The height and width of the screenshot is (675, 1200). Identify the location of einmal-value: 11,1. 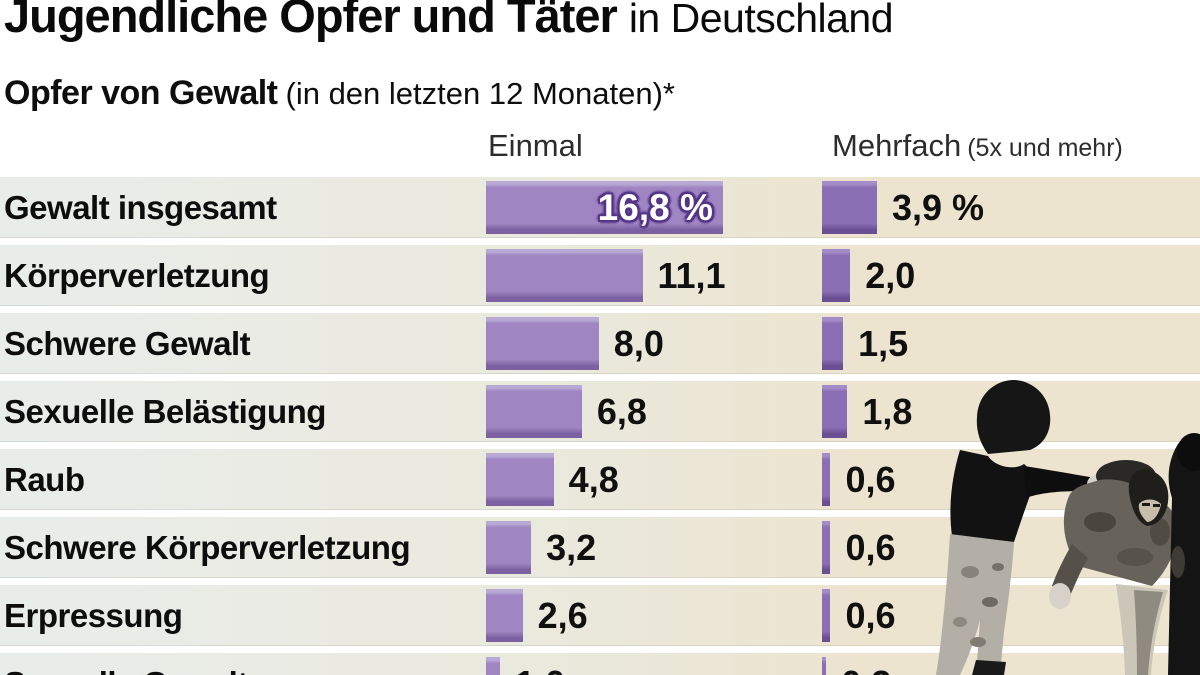
(691, 275).